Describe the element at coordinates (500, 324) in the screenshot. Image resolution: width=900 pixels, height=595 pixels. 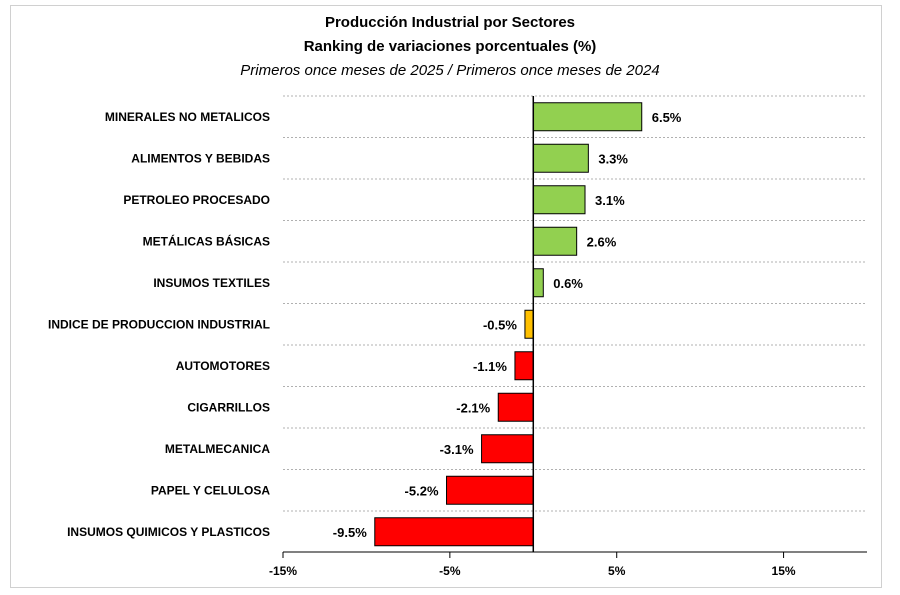
I see `data-label: -0.5%` at that location.